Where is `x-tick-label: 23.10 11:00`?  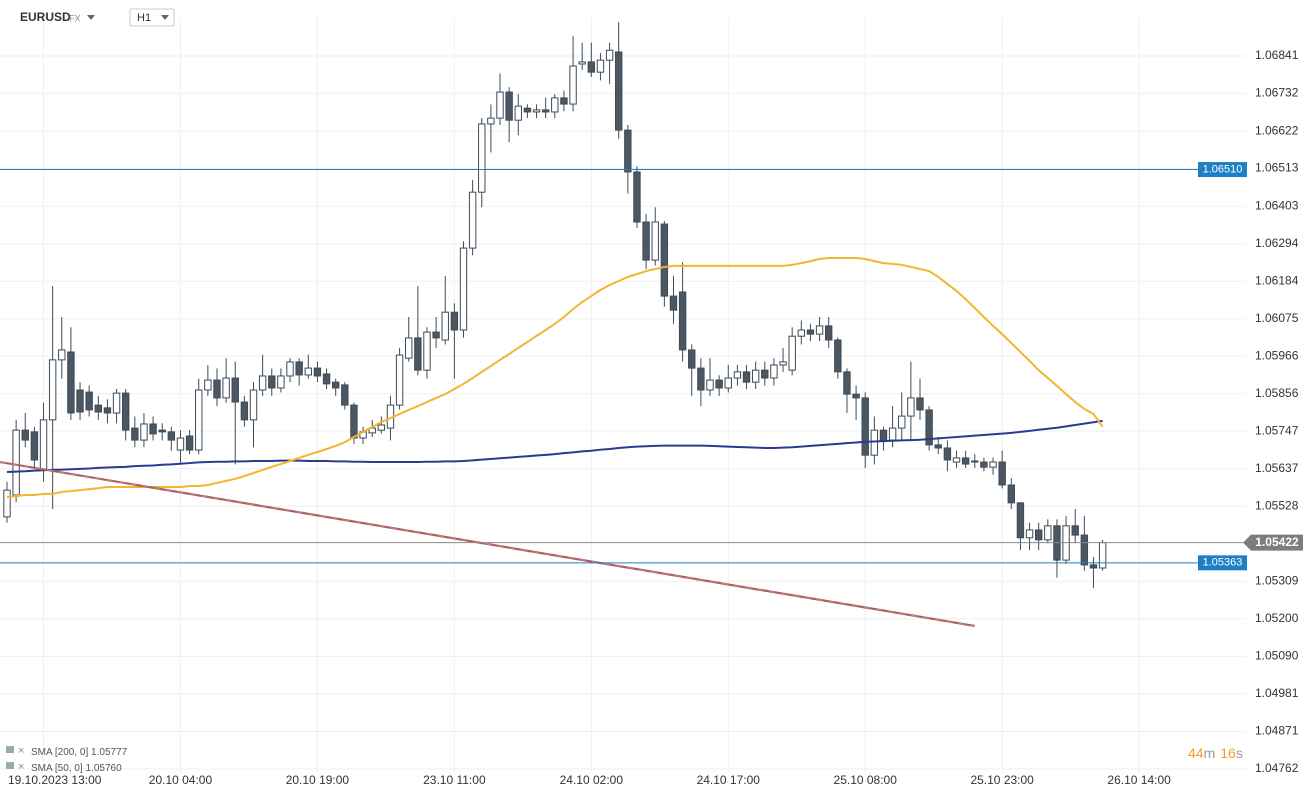 x-tick-label: 23.10 11:00 is located at coordinates (454, 780).